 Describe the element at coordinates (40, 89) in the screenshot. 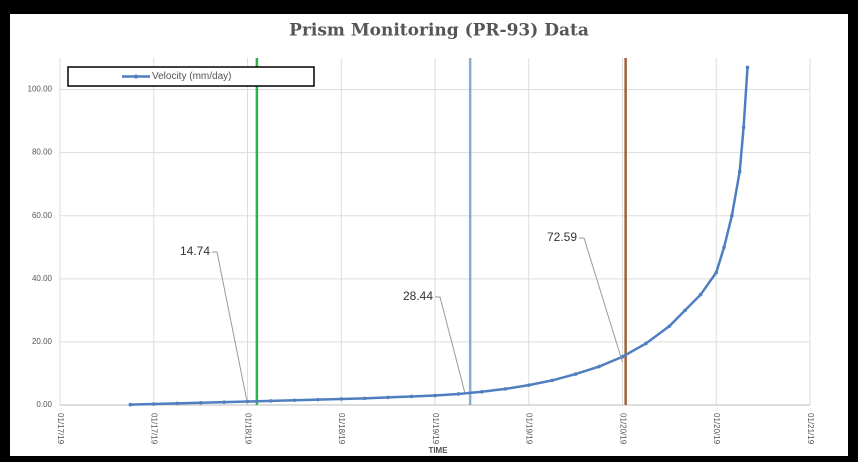

I see `y-tick-label: 100.00` at that location.